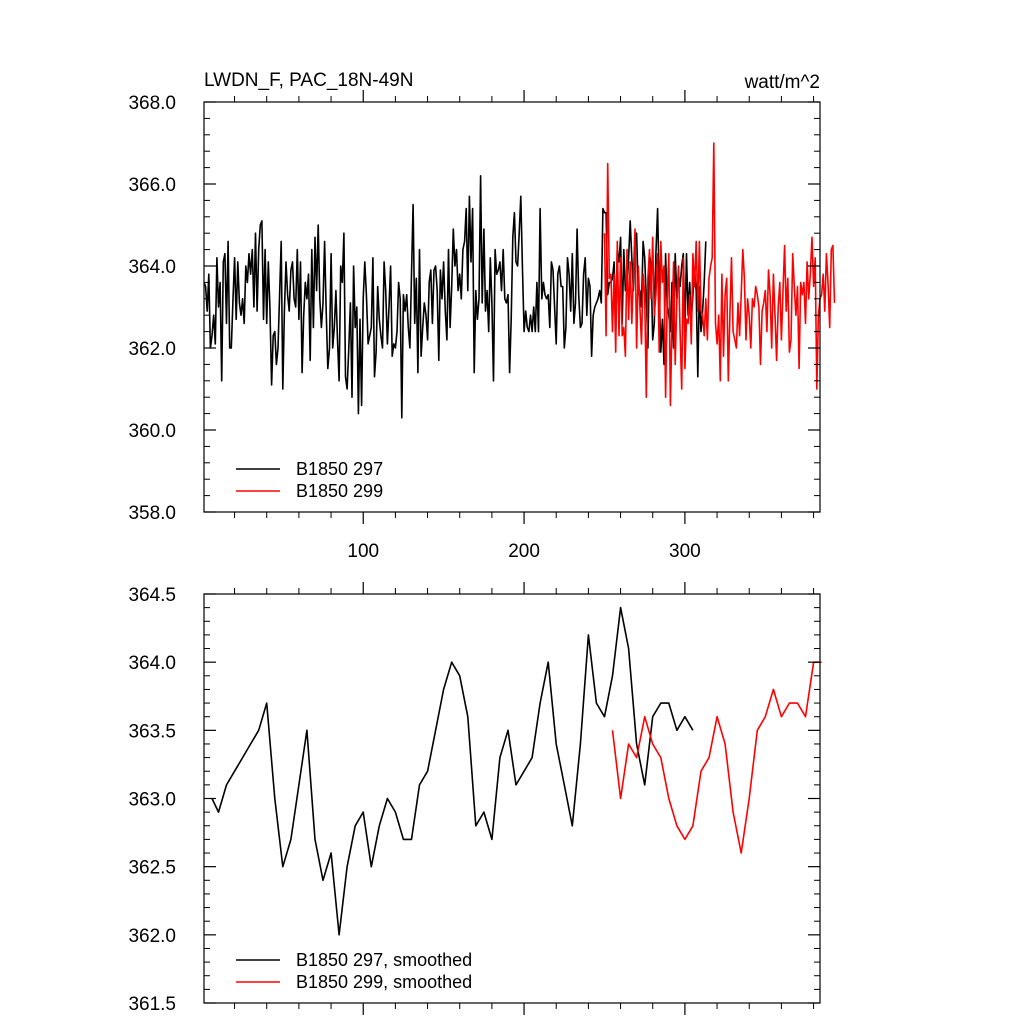  What do you see at coordinates (152, 800) in the screenshot?
I see `y-tick-label: 363.0` at bounding box center [152, 800].